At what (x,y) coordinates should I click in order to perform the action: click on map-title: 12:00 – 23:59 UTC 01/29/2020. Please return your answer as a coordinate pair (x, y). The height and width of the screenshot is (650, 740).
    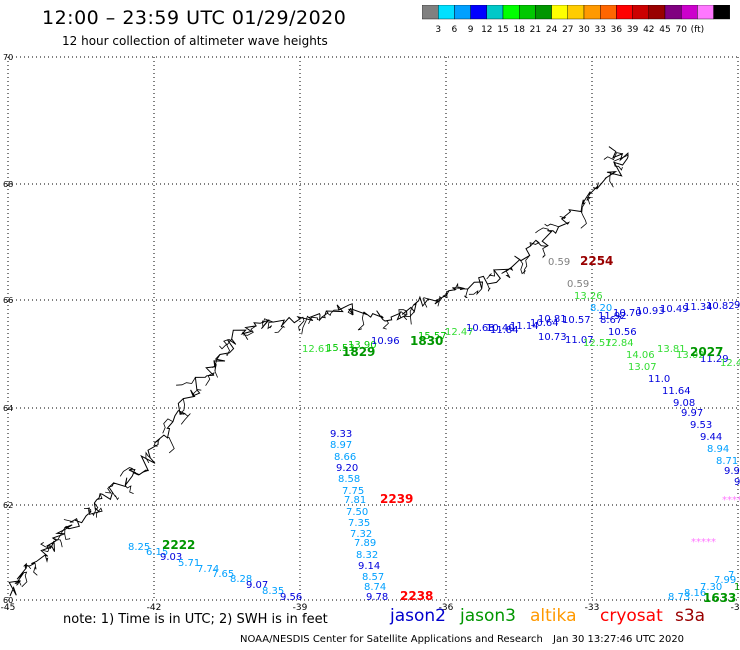
    Looking at the image, I should click on (194, 18).